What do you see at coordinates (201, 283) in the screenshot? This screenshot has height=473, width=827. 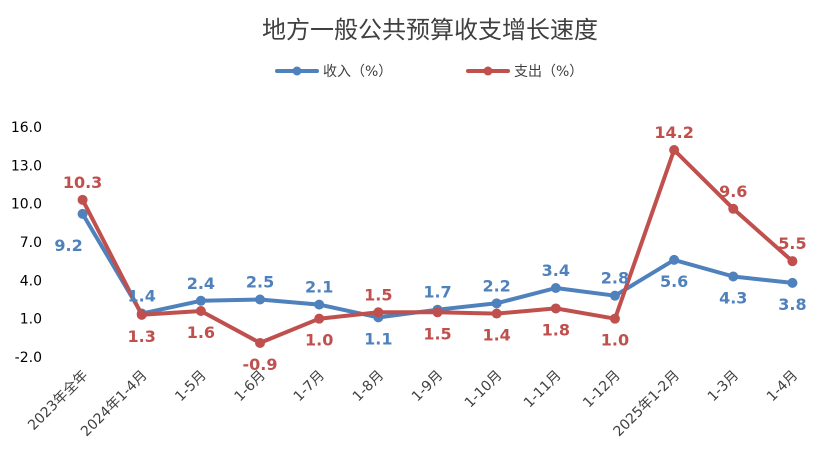 I see `revenue-data-label: 2.4` at bounding box center [201, 283].